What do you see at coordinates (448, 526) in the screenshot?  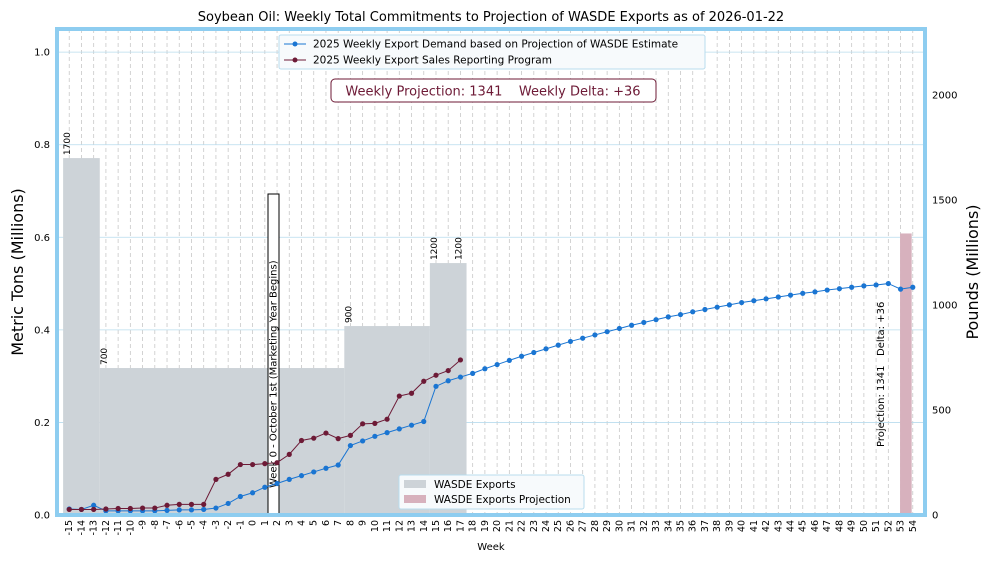 I see `x-tick-label: 16` at bounding box center [448, 526].